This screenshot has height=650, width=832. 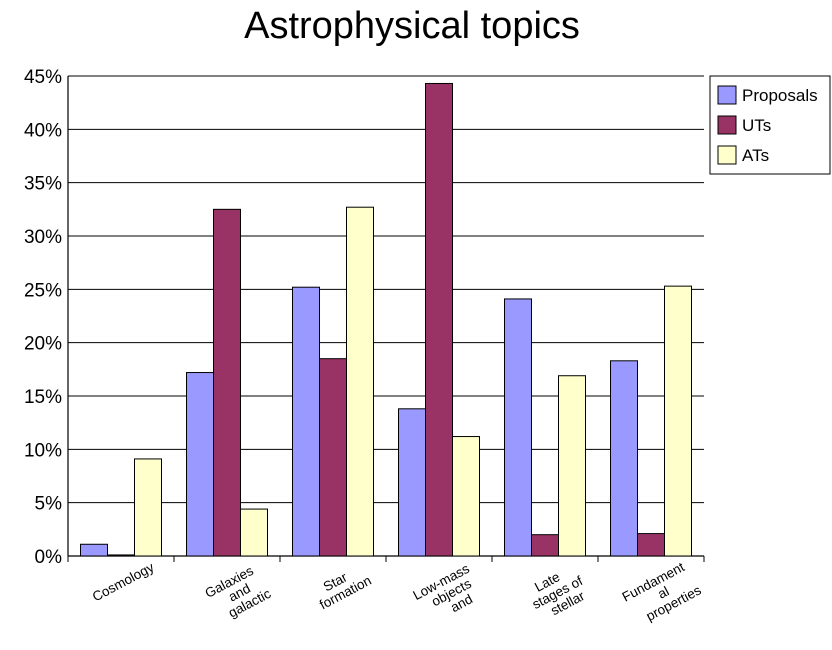 What do you see at coordinates (43, 450) in the screenshot?
I see `y-tick-label: 10%` at bounding box center [43, 450].